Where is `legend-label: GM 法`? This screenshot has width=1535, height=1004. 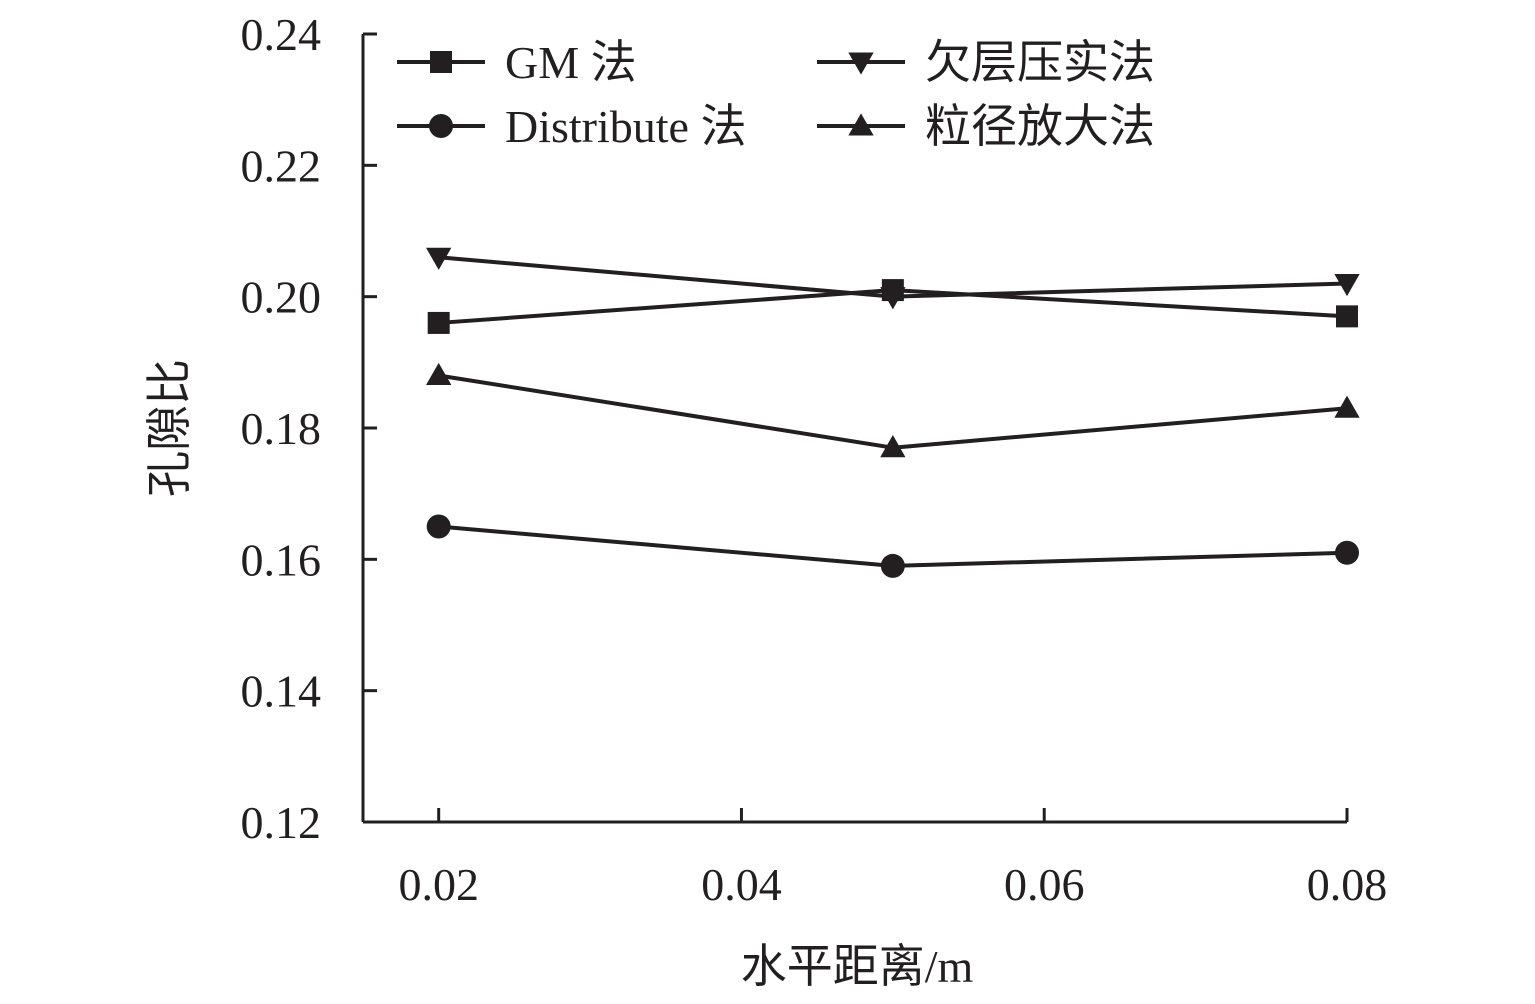
legend-label: GM 法 is located at coordinates (571, 62).